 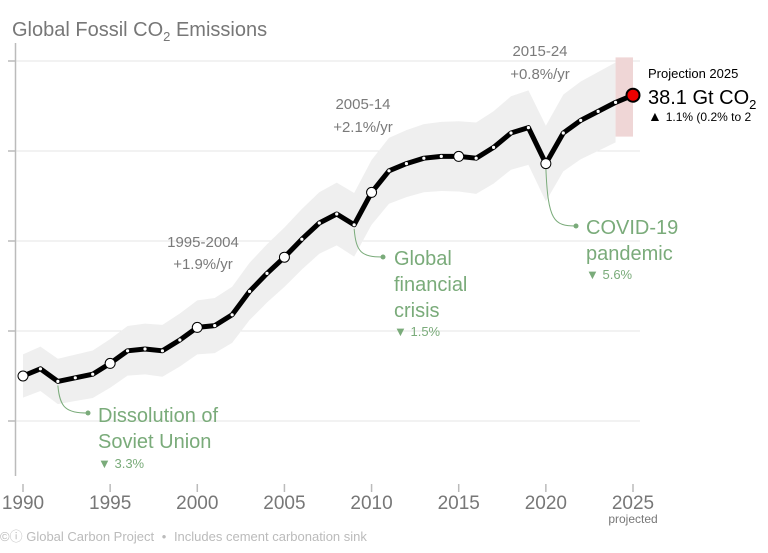 I want to click on period-rate: +1.9%/yr, so click(x=203, y=264).